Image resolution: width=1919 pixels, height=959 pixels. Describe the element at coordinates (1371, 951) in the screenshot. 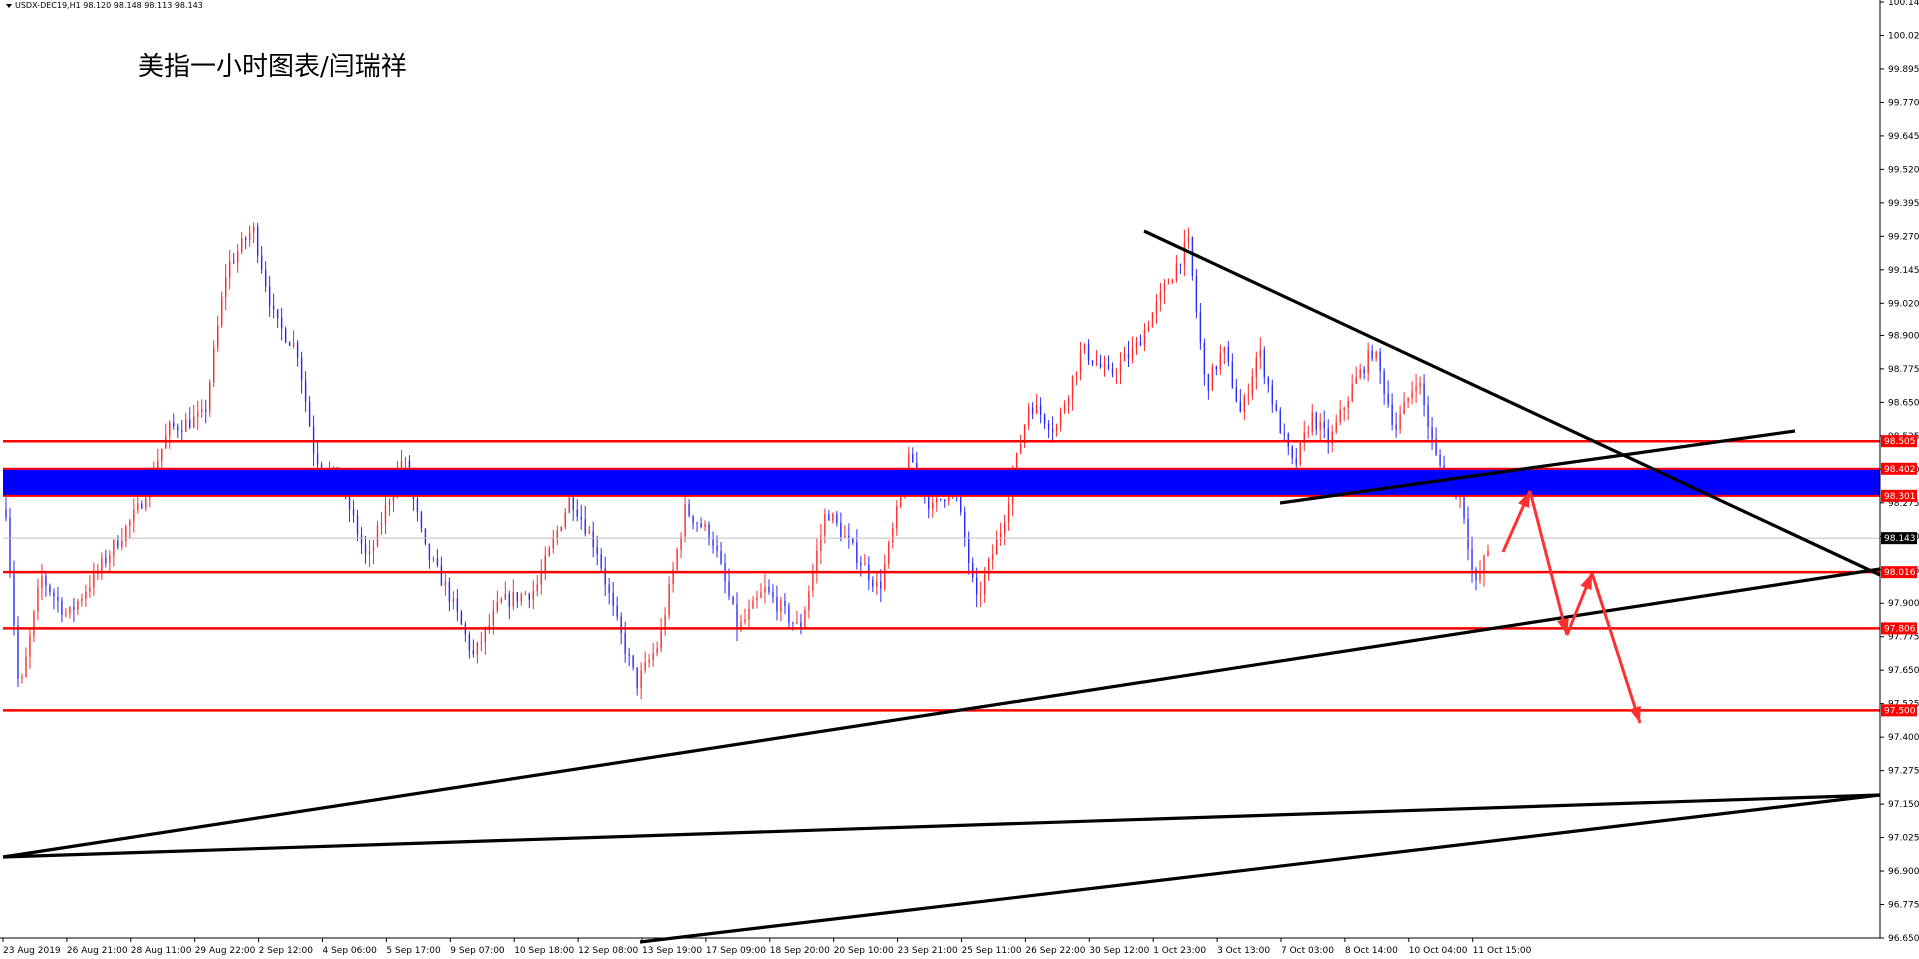

I see `x-tick-label: 8 Oct 14:00` at that location.